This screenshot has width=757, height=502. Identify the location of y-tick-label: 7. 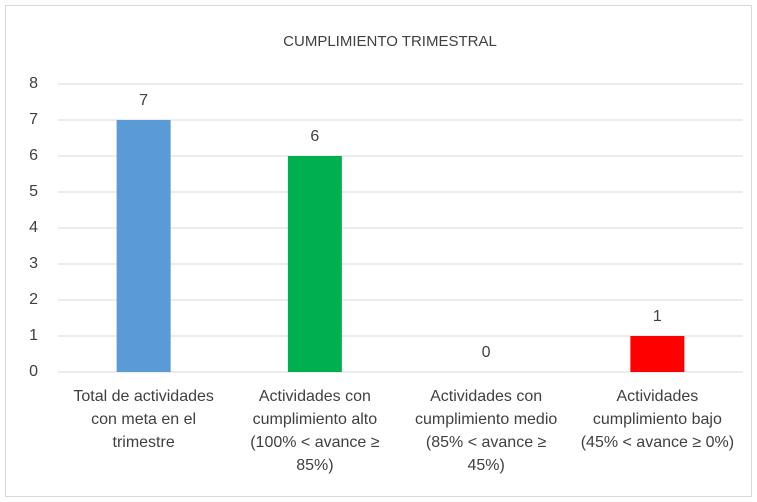
(33, 119).